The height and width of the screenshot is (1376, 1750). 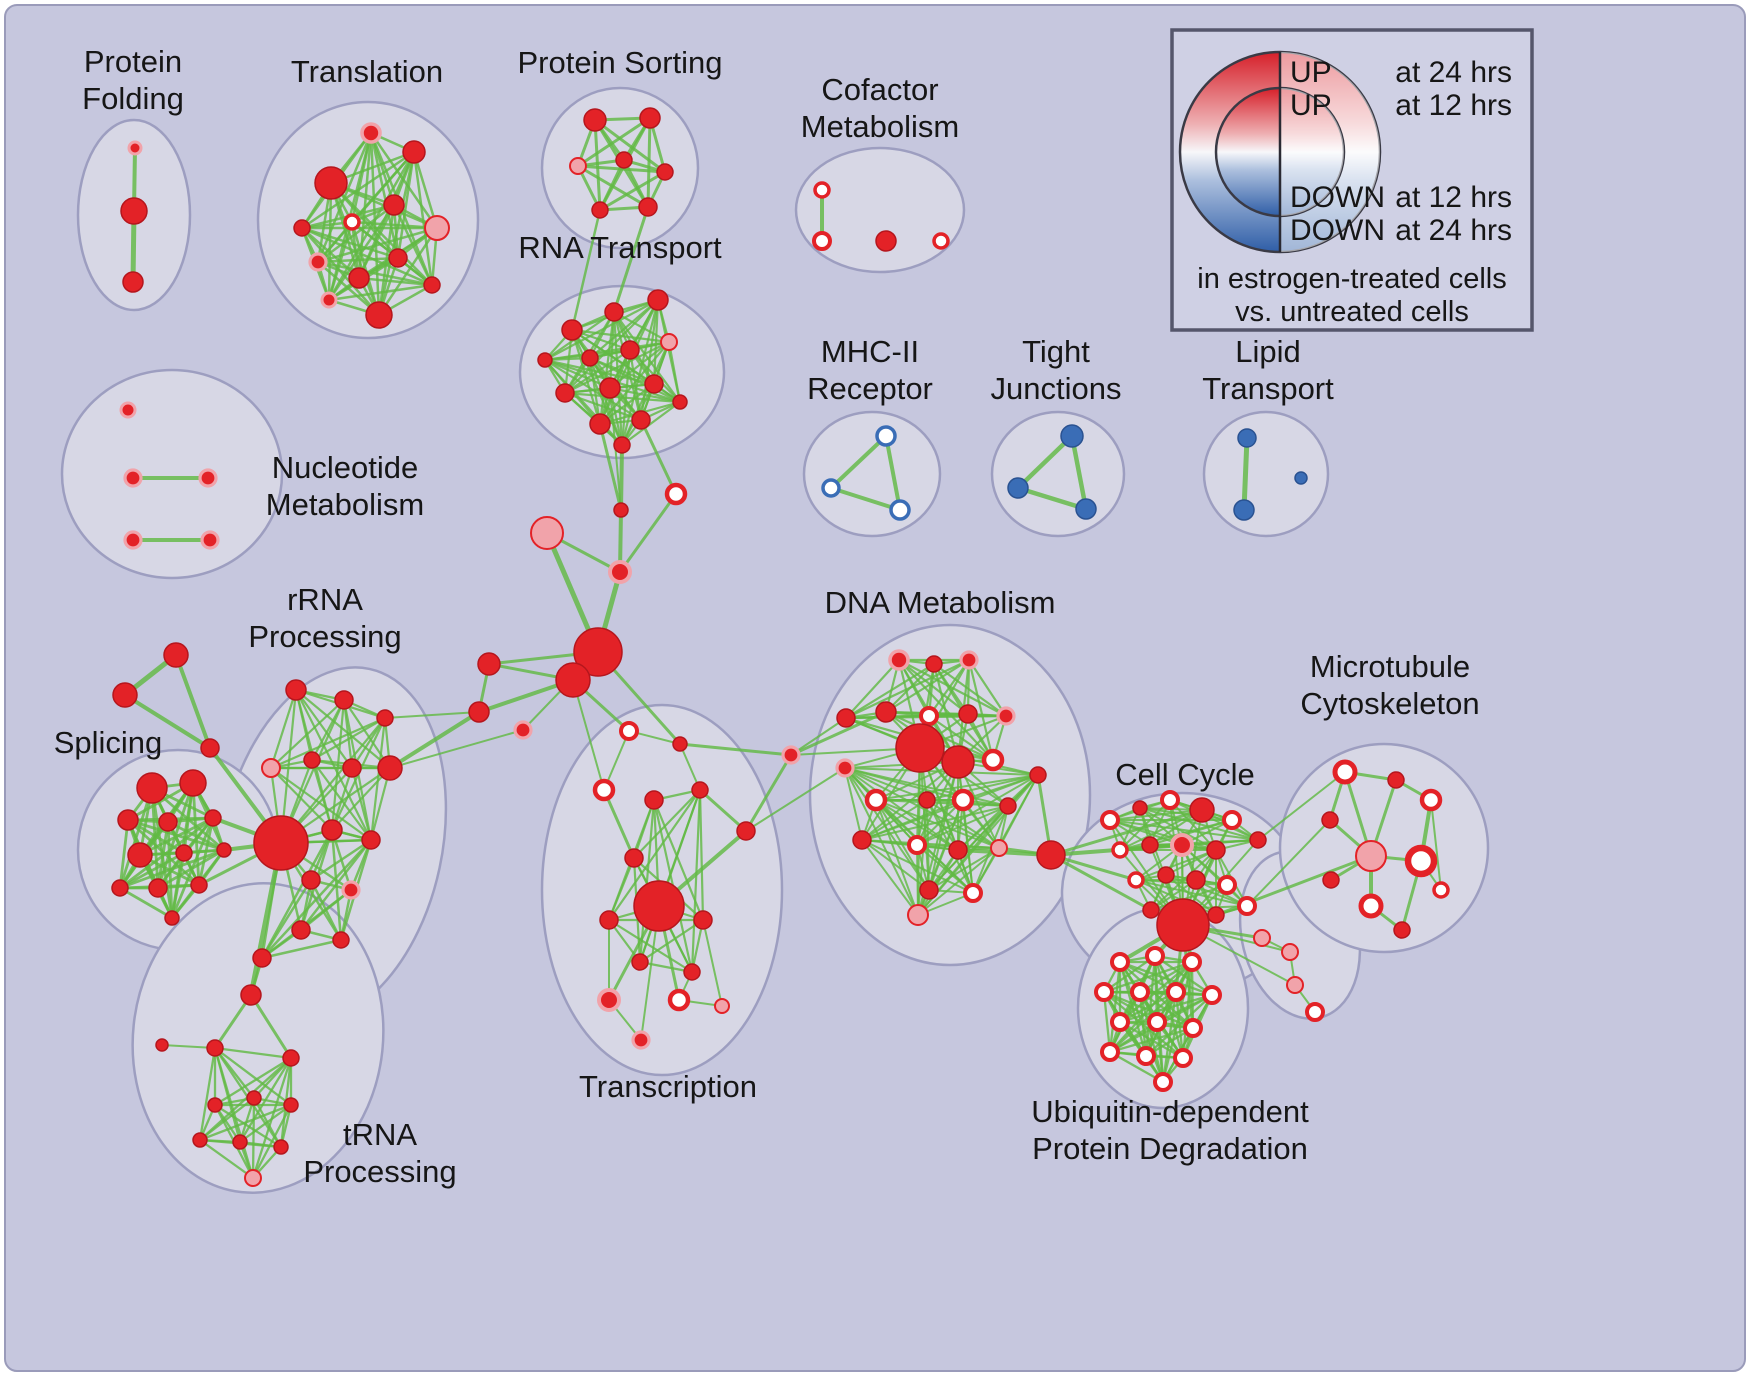 I want to click on cluster-label-cofactor-metabolism: Cofactor, so click(x=879, y=89).